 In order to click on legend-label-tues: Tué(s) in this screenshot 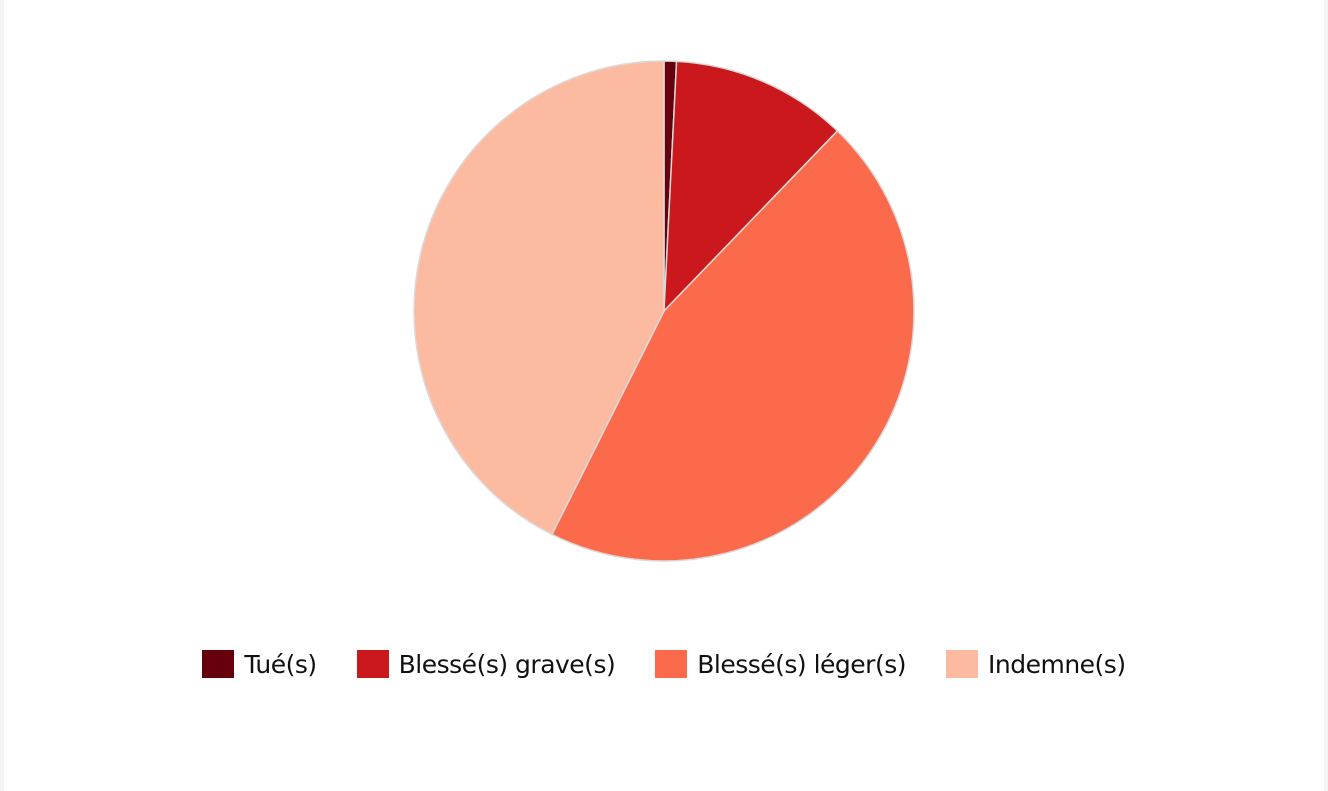, I will do `click(280, 664)`.